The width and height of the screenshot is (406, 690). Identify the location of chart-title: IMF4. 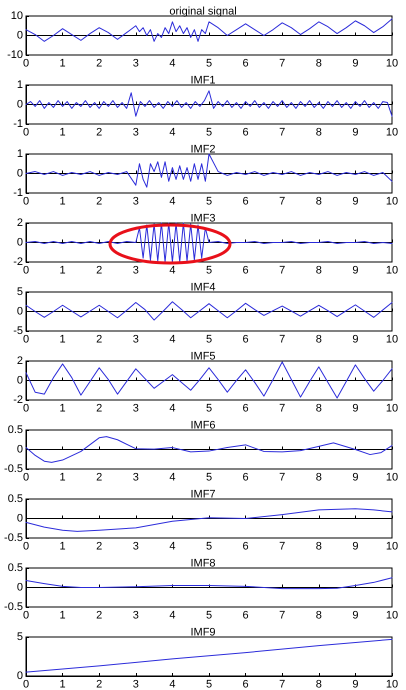
(203, 288).